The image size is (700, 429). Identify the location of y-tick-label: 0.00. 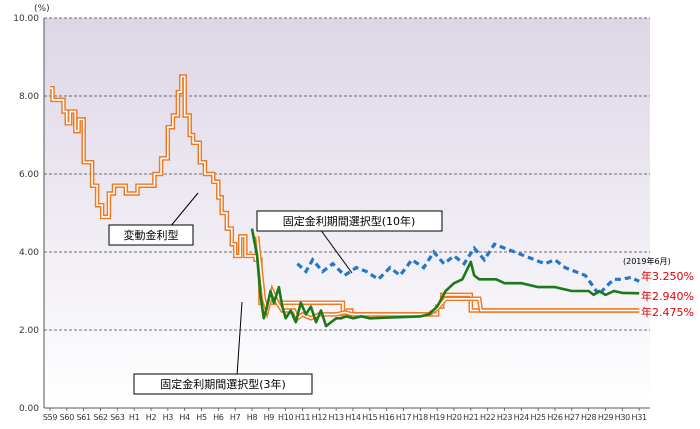
(29, 409).